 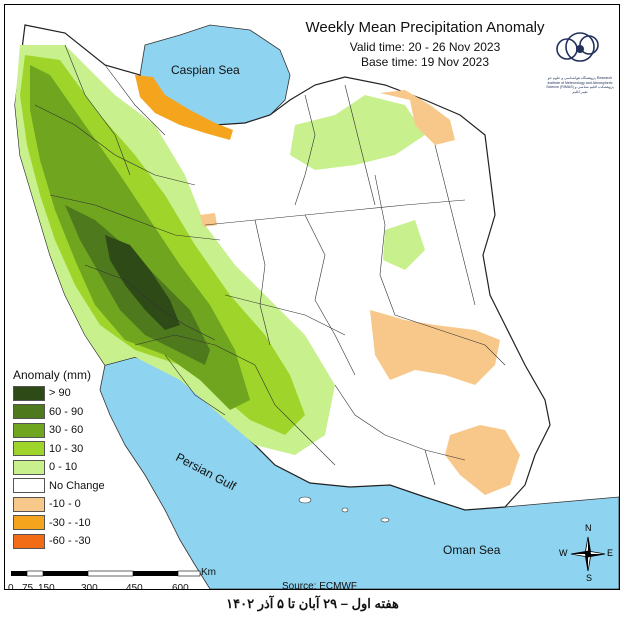 What do you see at coordinates (417, 117) in the screenshot?
I see `anomaly-neg10-0-northeast` at bounding box center [417, 117].